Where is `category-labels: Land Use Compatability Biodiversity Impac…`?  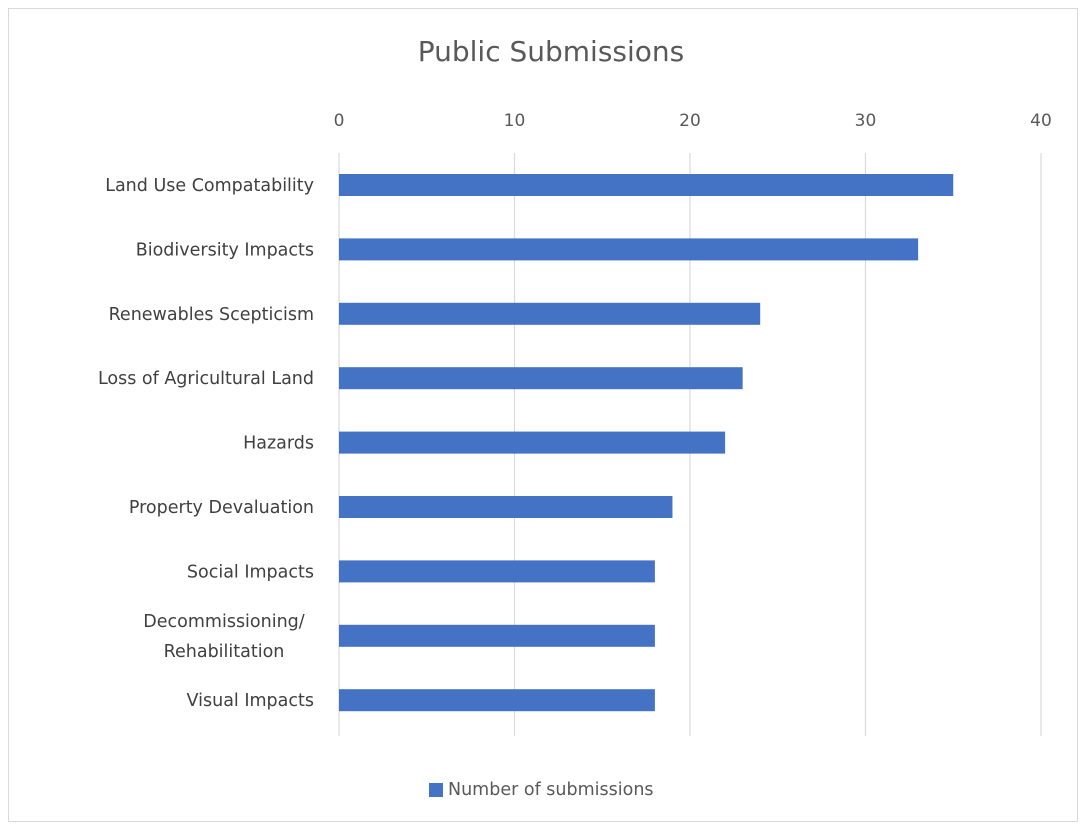 category-labels: Land Use Compatability Biodiversity Impac… is located at coordinates (206, 443).